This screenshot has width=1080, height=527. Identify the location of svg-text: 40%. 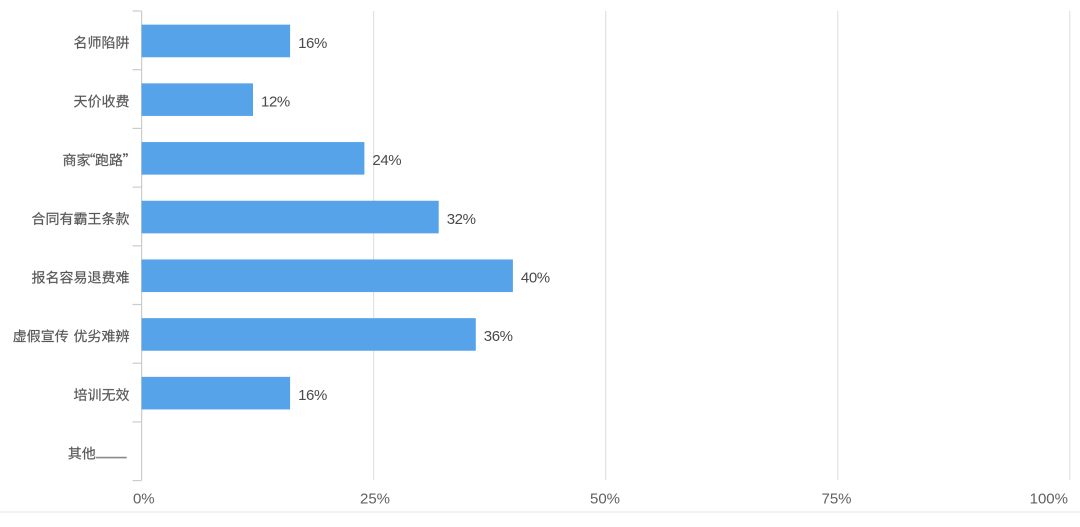
(535, 278).